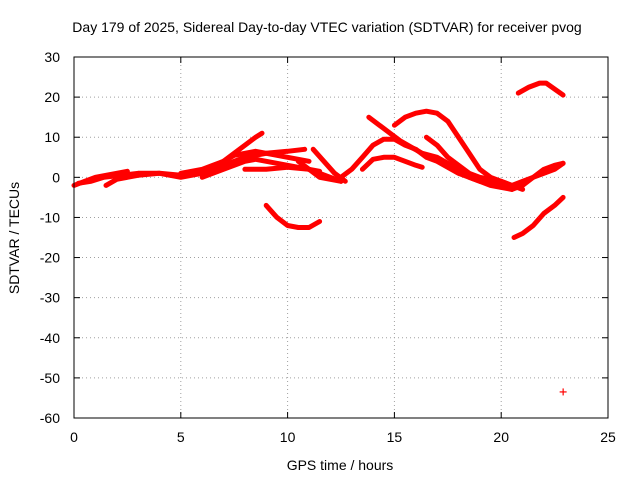  Describe the element at coordinates (50, 258) in the screenshot. I see `y-tick-label: -20` at that location.